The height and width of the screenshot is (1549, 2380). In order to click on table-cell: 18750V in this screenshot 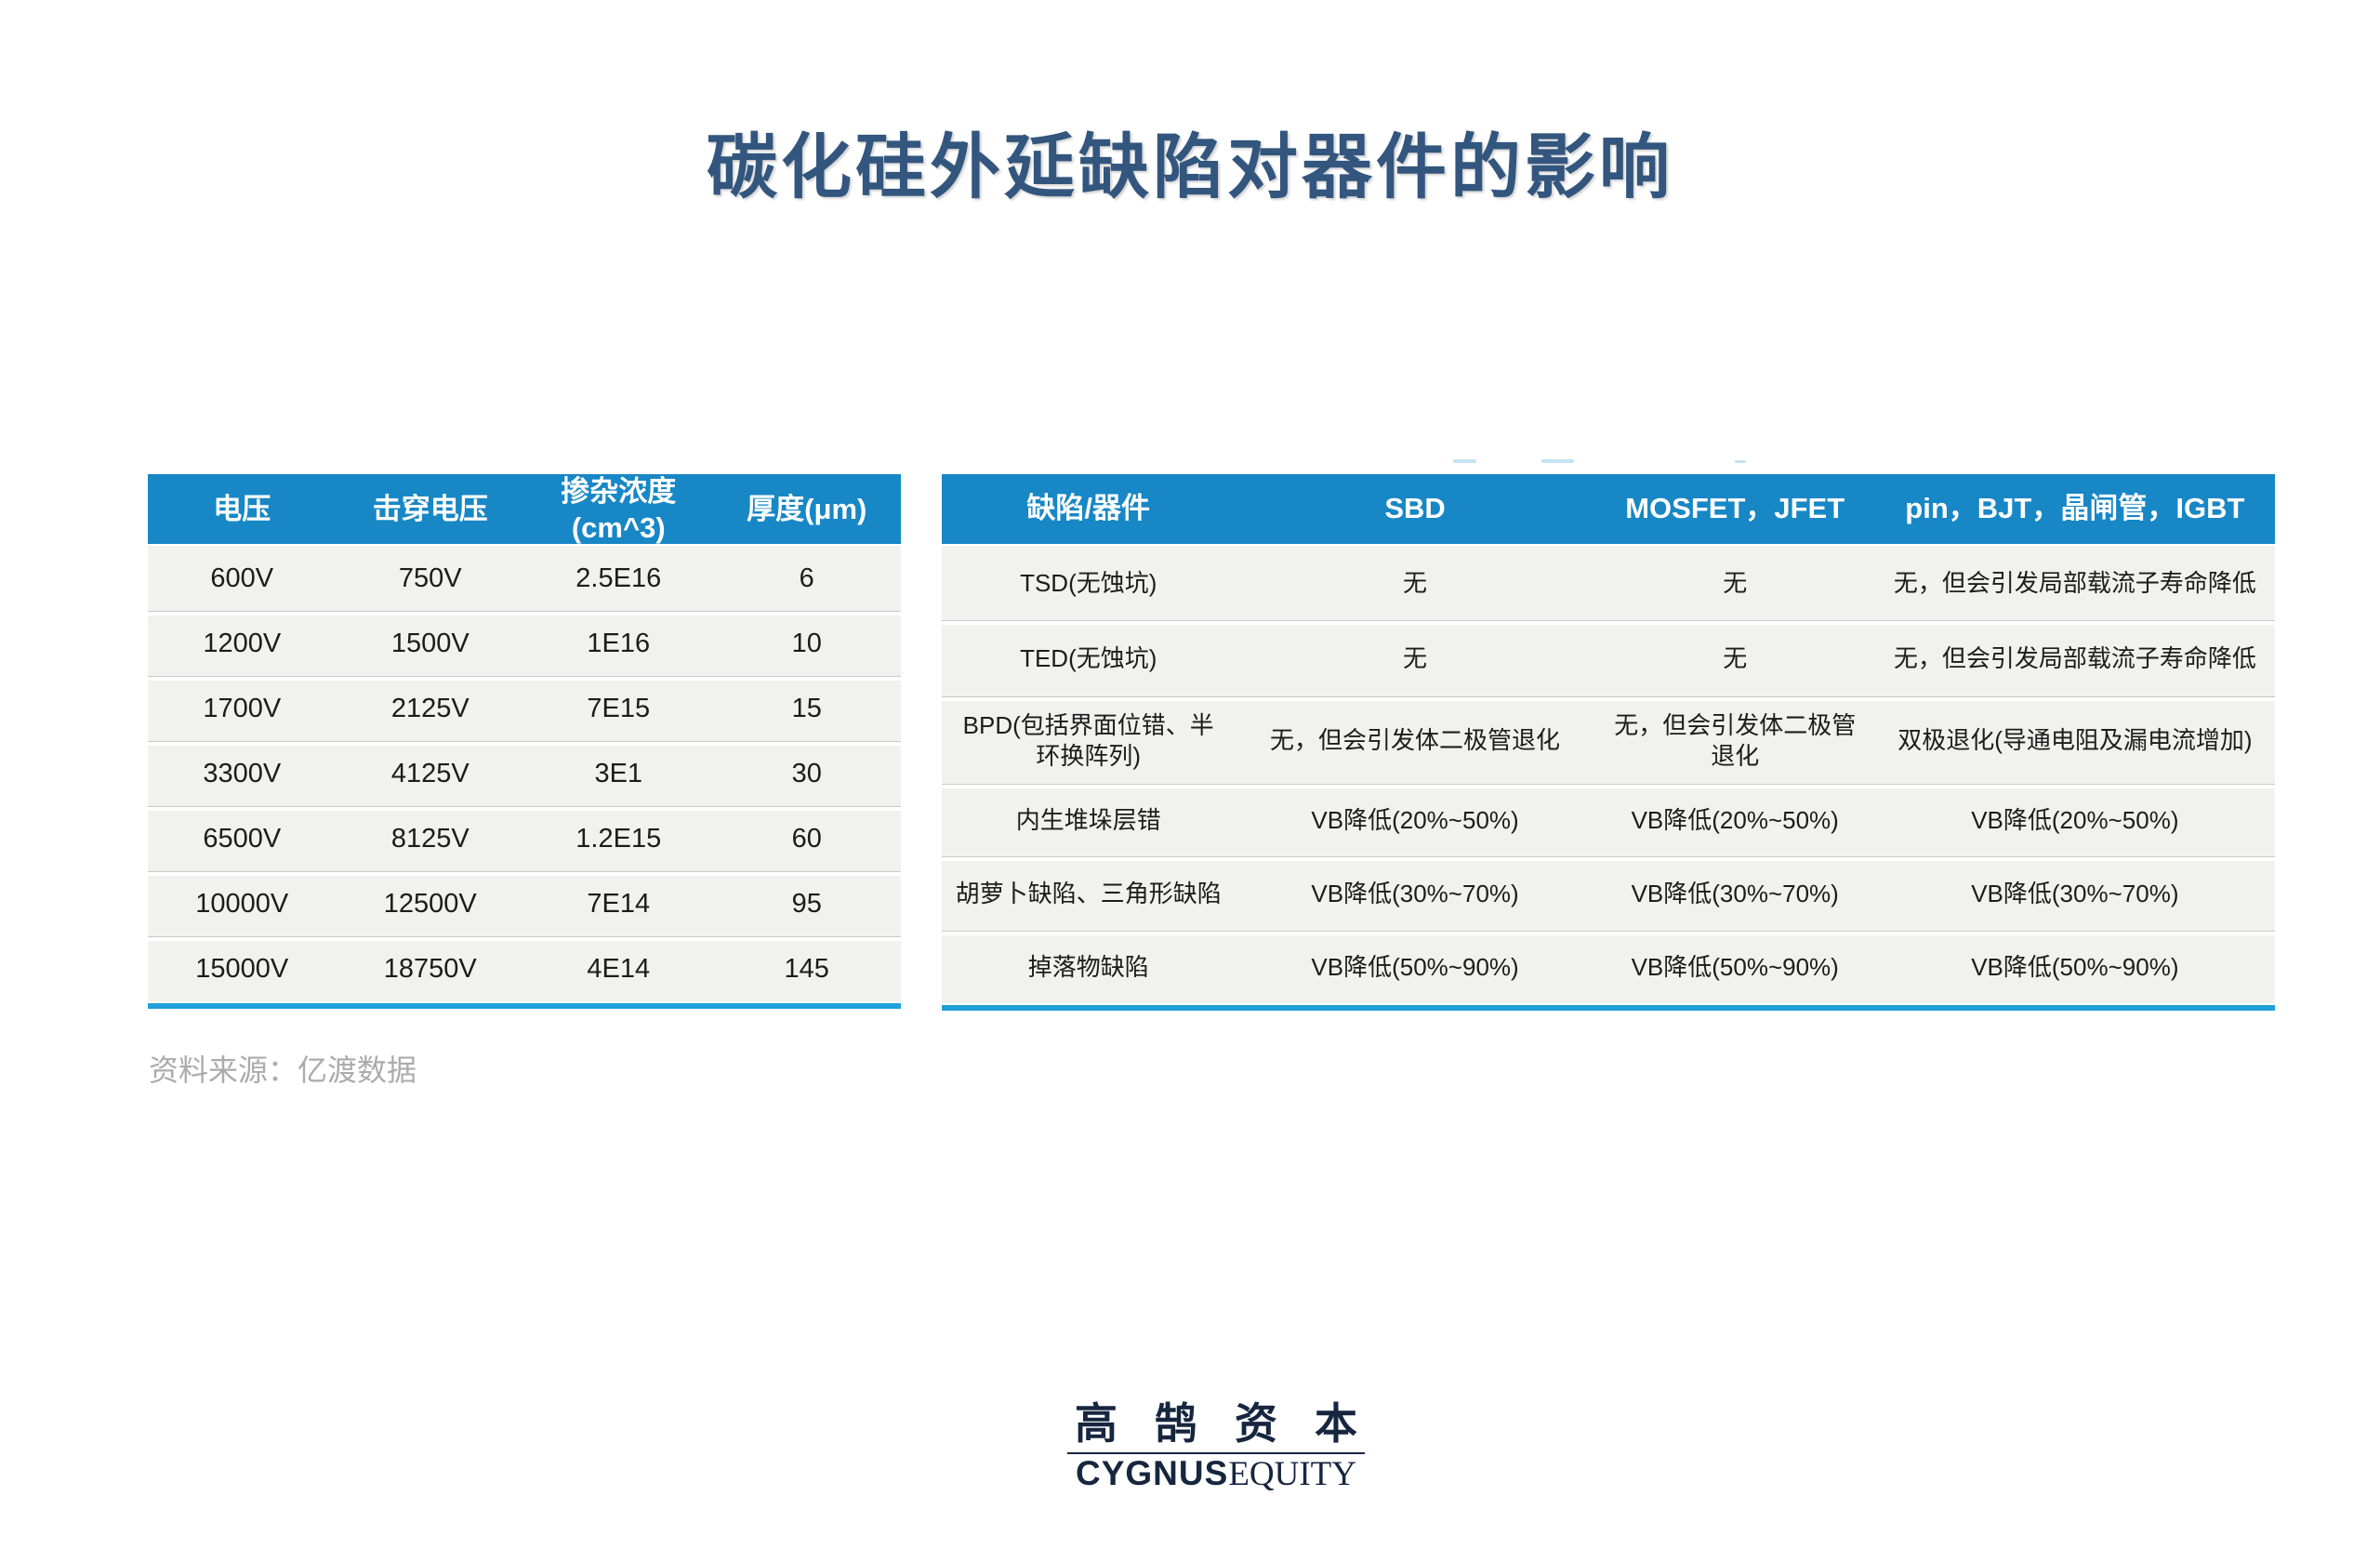, I will do `click(430, 969)`.